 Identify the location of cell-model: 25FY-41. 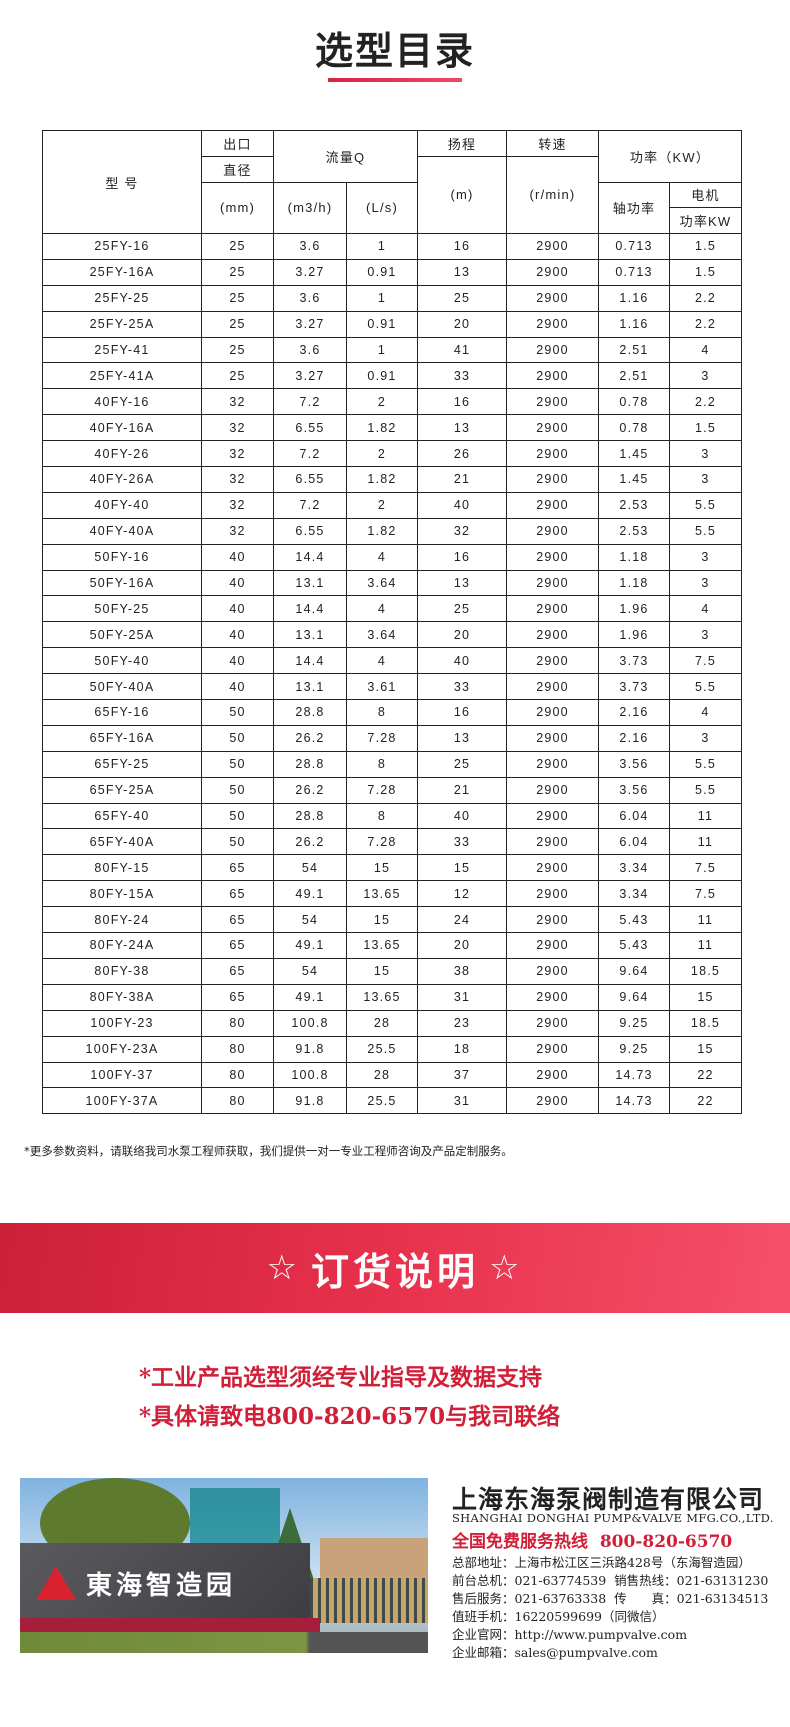
(122, 350).